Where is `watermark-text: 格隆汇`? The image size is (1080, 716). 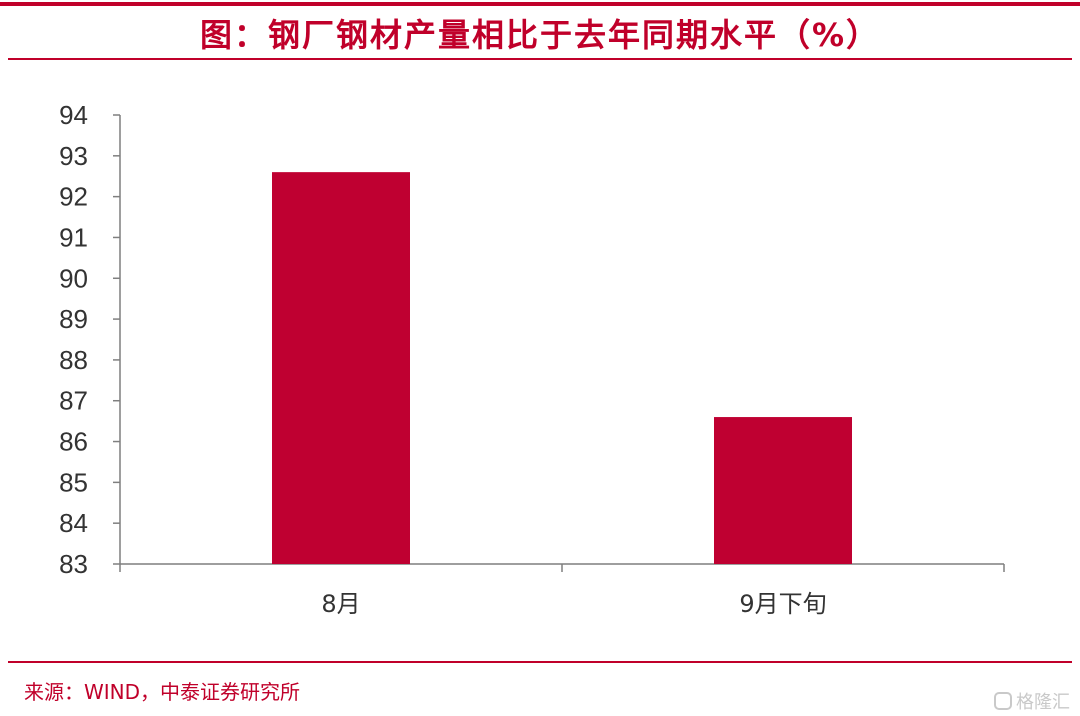 watermark-text: 格隆汇 is located at coordinates (1043, 702).